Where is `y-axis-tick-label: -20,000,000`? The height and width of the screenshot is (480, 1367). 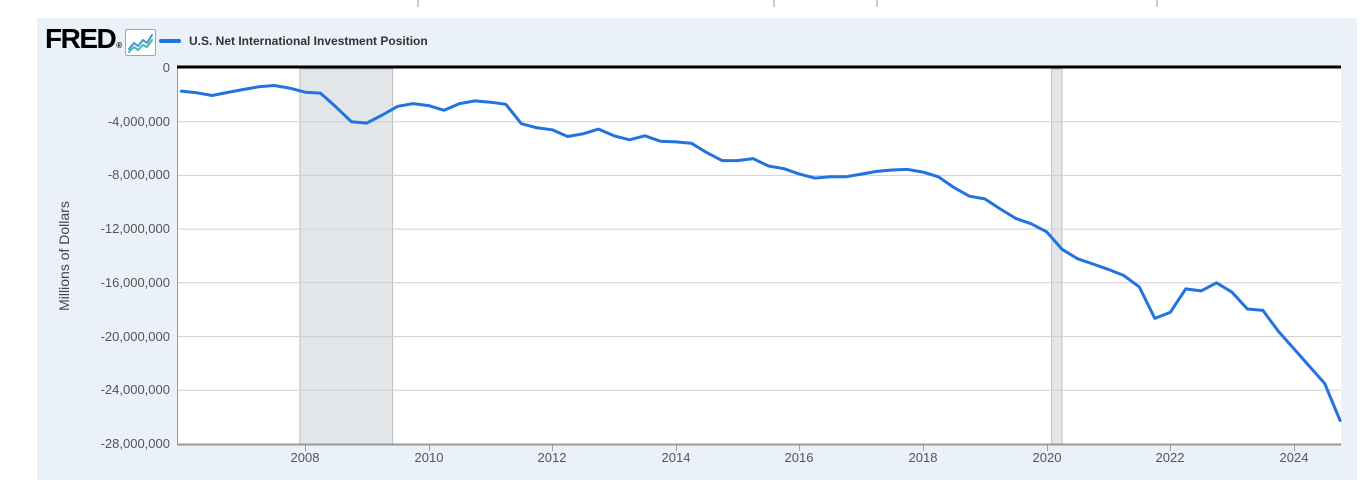
y-axis-tick-label: -20,000,000 is located at coordinates (135, 336).